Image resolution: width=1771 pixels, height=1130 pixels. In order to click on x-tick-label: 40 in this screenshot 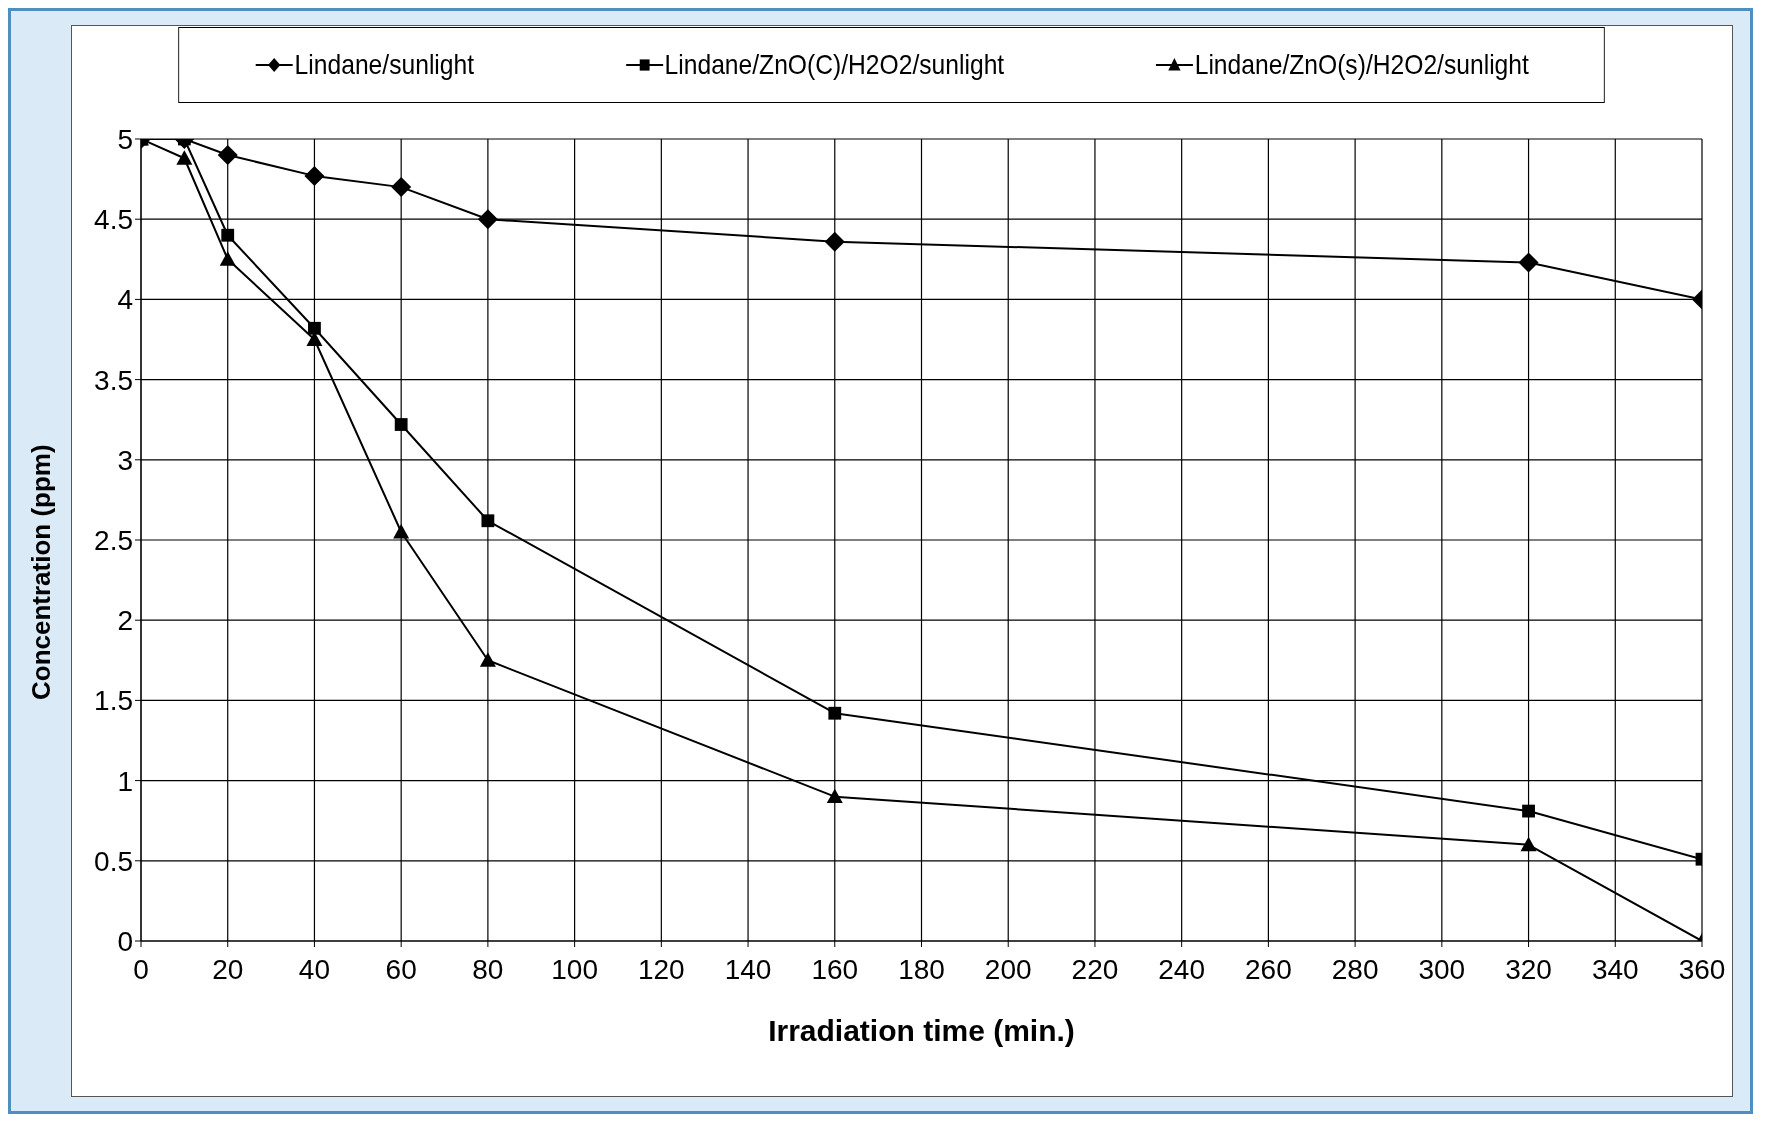, I will do `click(314, 969)`.